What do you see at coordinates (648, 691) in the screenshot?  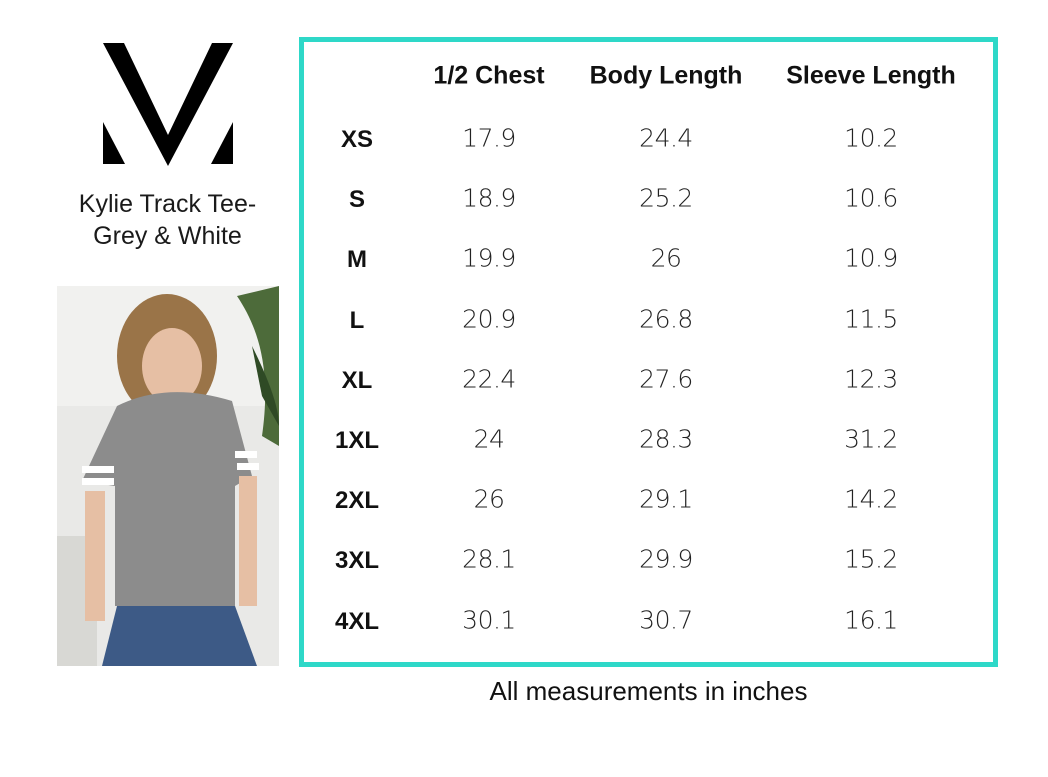 I see `measurement-note: All measurements in inches` at bounding box center [648, 691].